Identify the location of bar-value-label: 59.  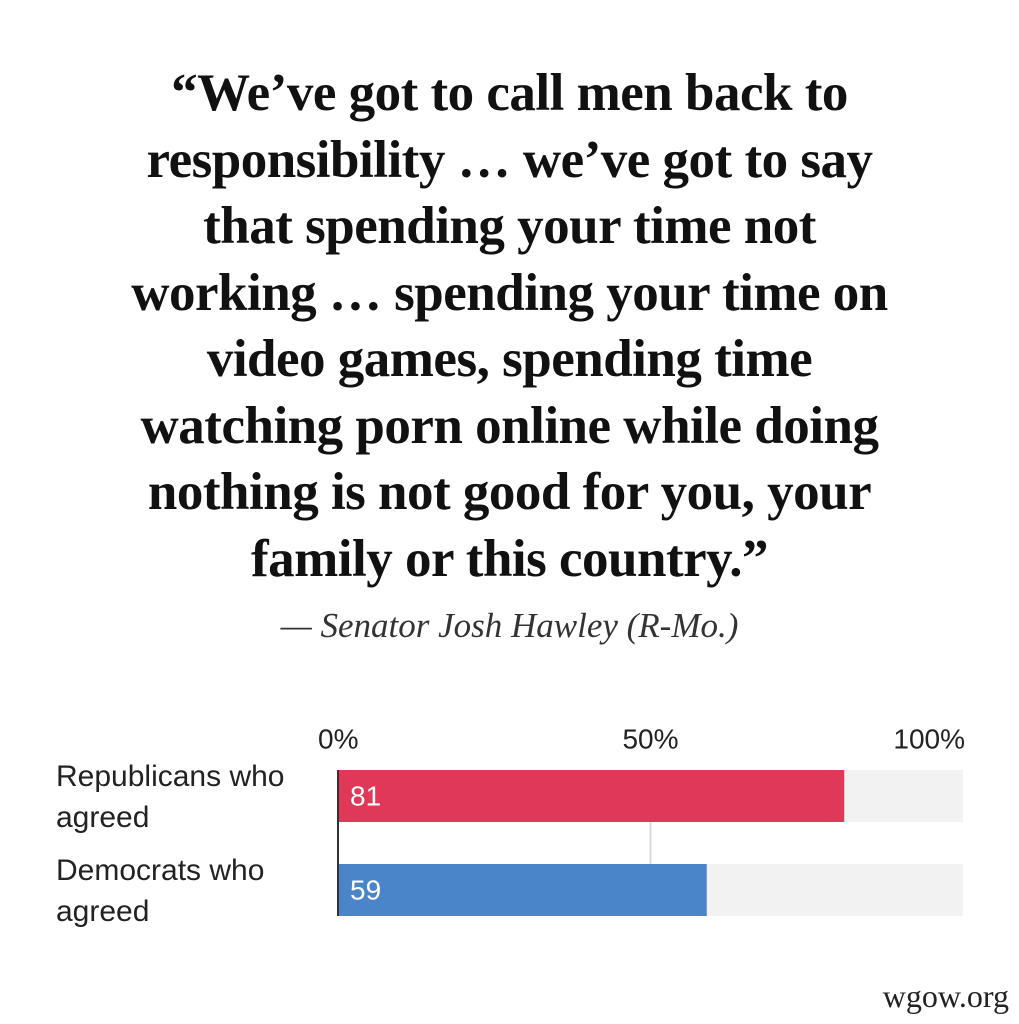
(365, 889).